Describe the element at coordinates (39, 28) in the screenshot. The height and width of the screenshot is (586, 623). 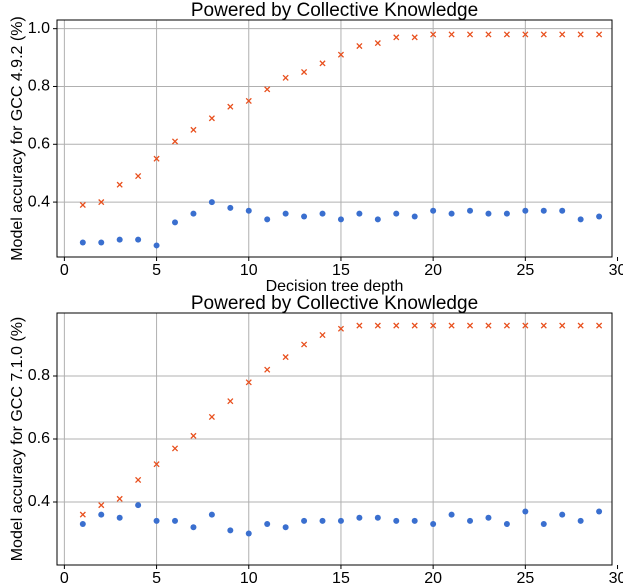
I see `y-tick-label: 1.0` at that location.